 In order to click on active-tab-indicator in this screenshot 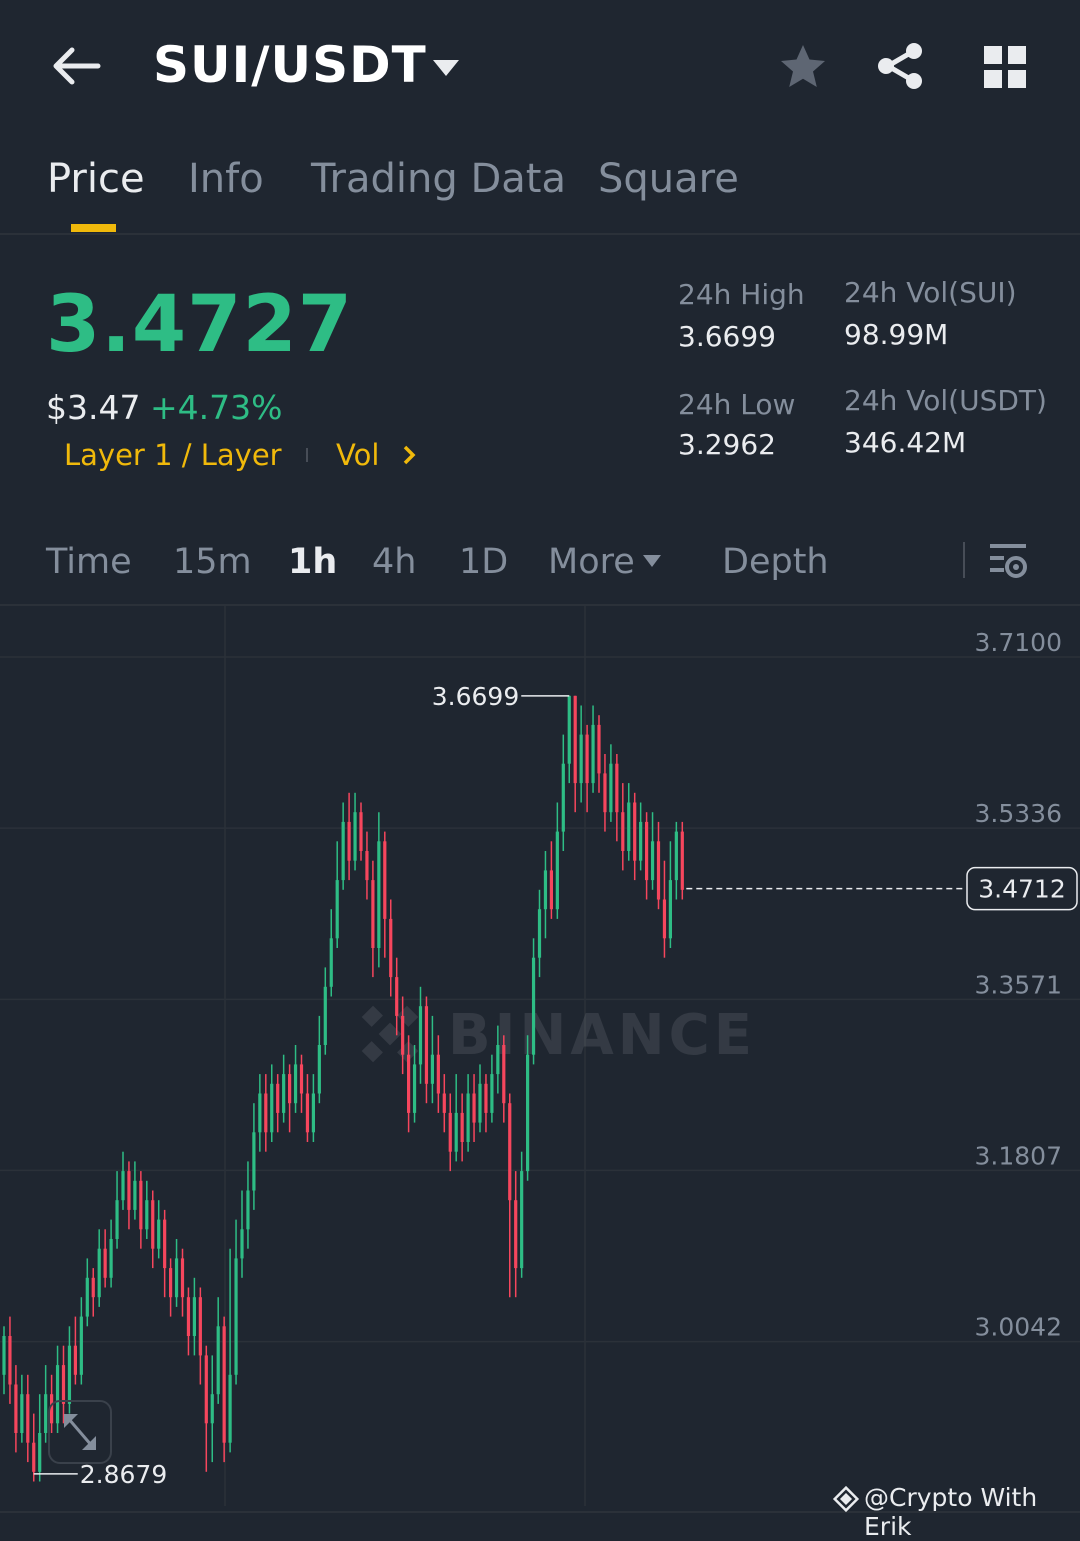, I will do `click(93, 228)`.